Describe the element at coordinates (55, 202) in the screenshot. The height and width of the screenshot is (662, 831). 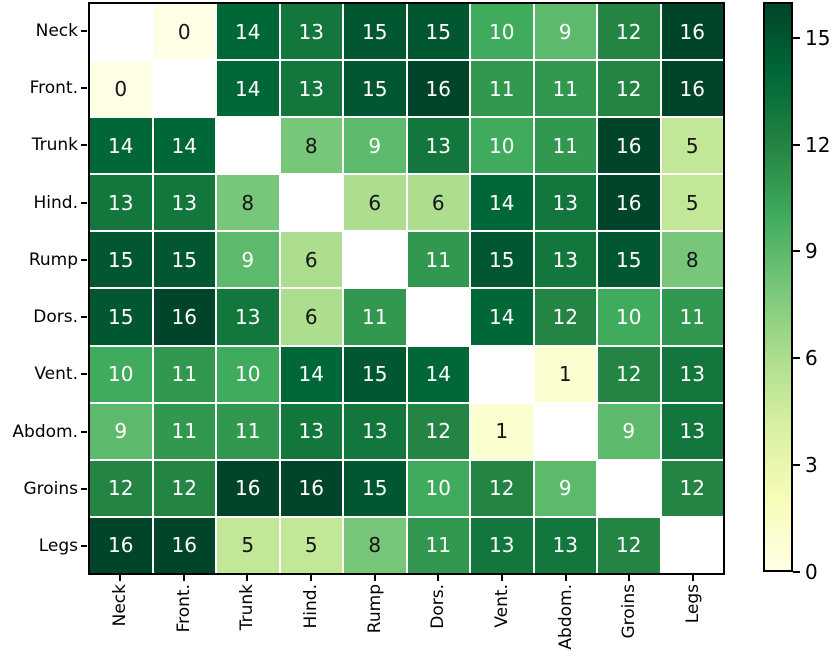
I see `row-label: Hind.` at that location.